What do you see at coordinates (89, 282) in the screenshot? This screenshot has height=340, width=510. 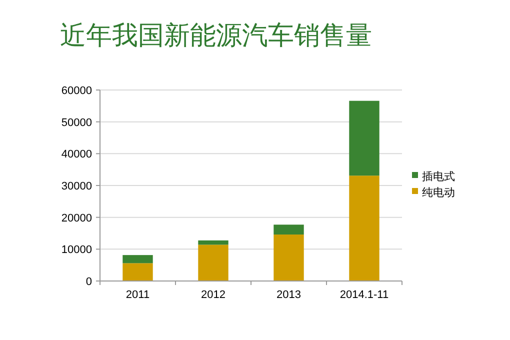 I see `y-tick-label: 0` at bounding box center [89, 282].